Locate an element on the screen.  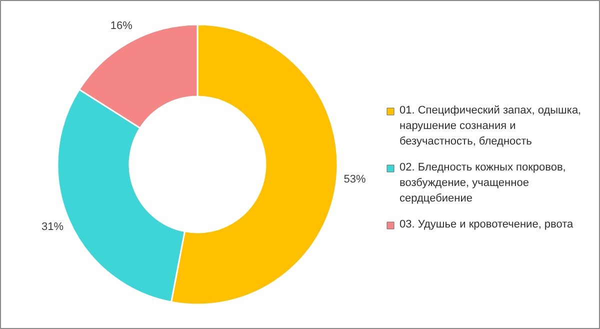
data-label: 16% is located at coordinates (121, 26).